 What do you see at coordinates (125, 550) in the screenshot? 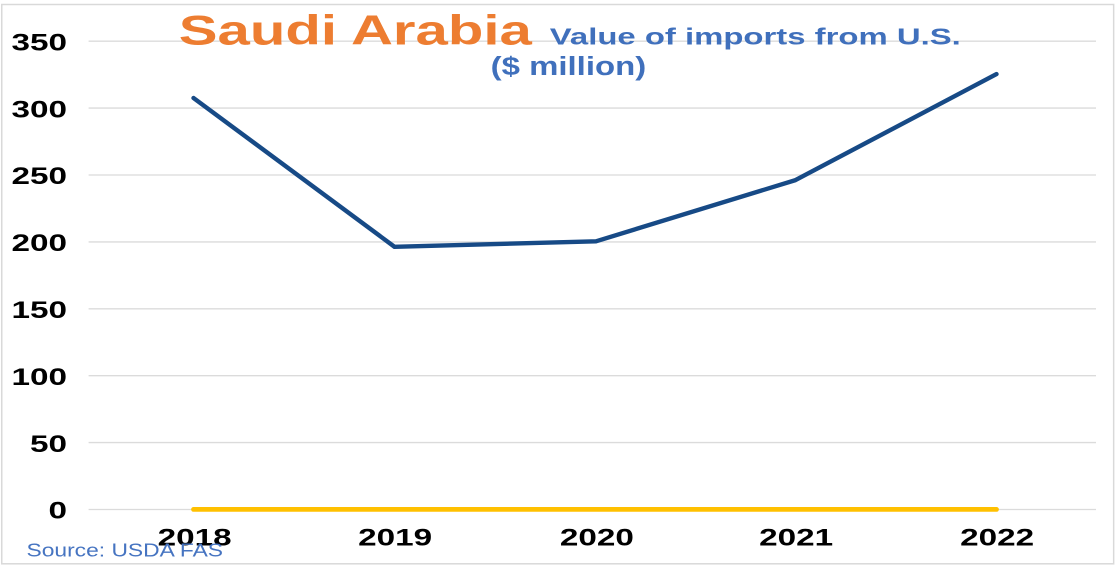
I see `svg-text: Source: USDA FAS` at bounding box center [125, 550].